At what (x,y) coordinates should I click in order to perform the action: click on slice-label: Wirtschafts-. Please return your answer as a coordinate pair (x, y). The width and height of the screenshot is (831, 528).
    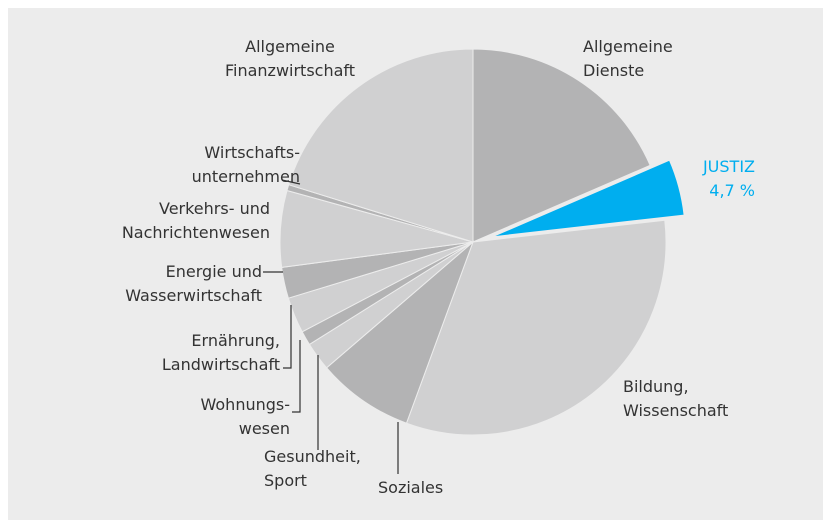
    Looking at the image, I should click on (252, 152).